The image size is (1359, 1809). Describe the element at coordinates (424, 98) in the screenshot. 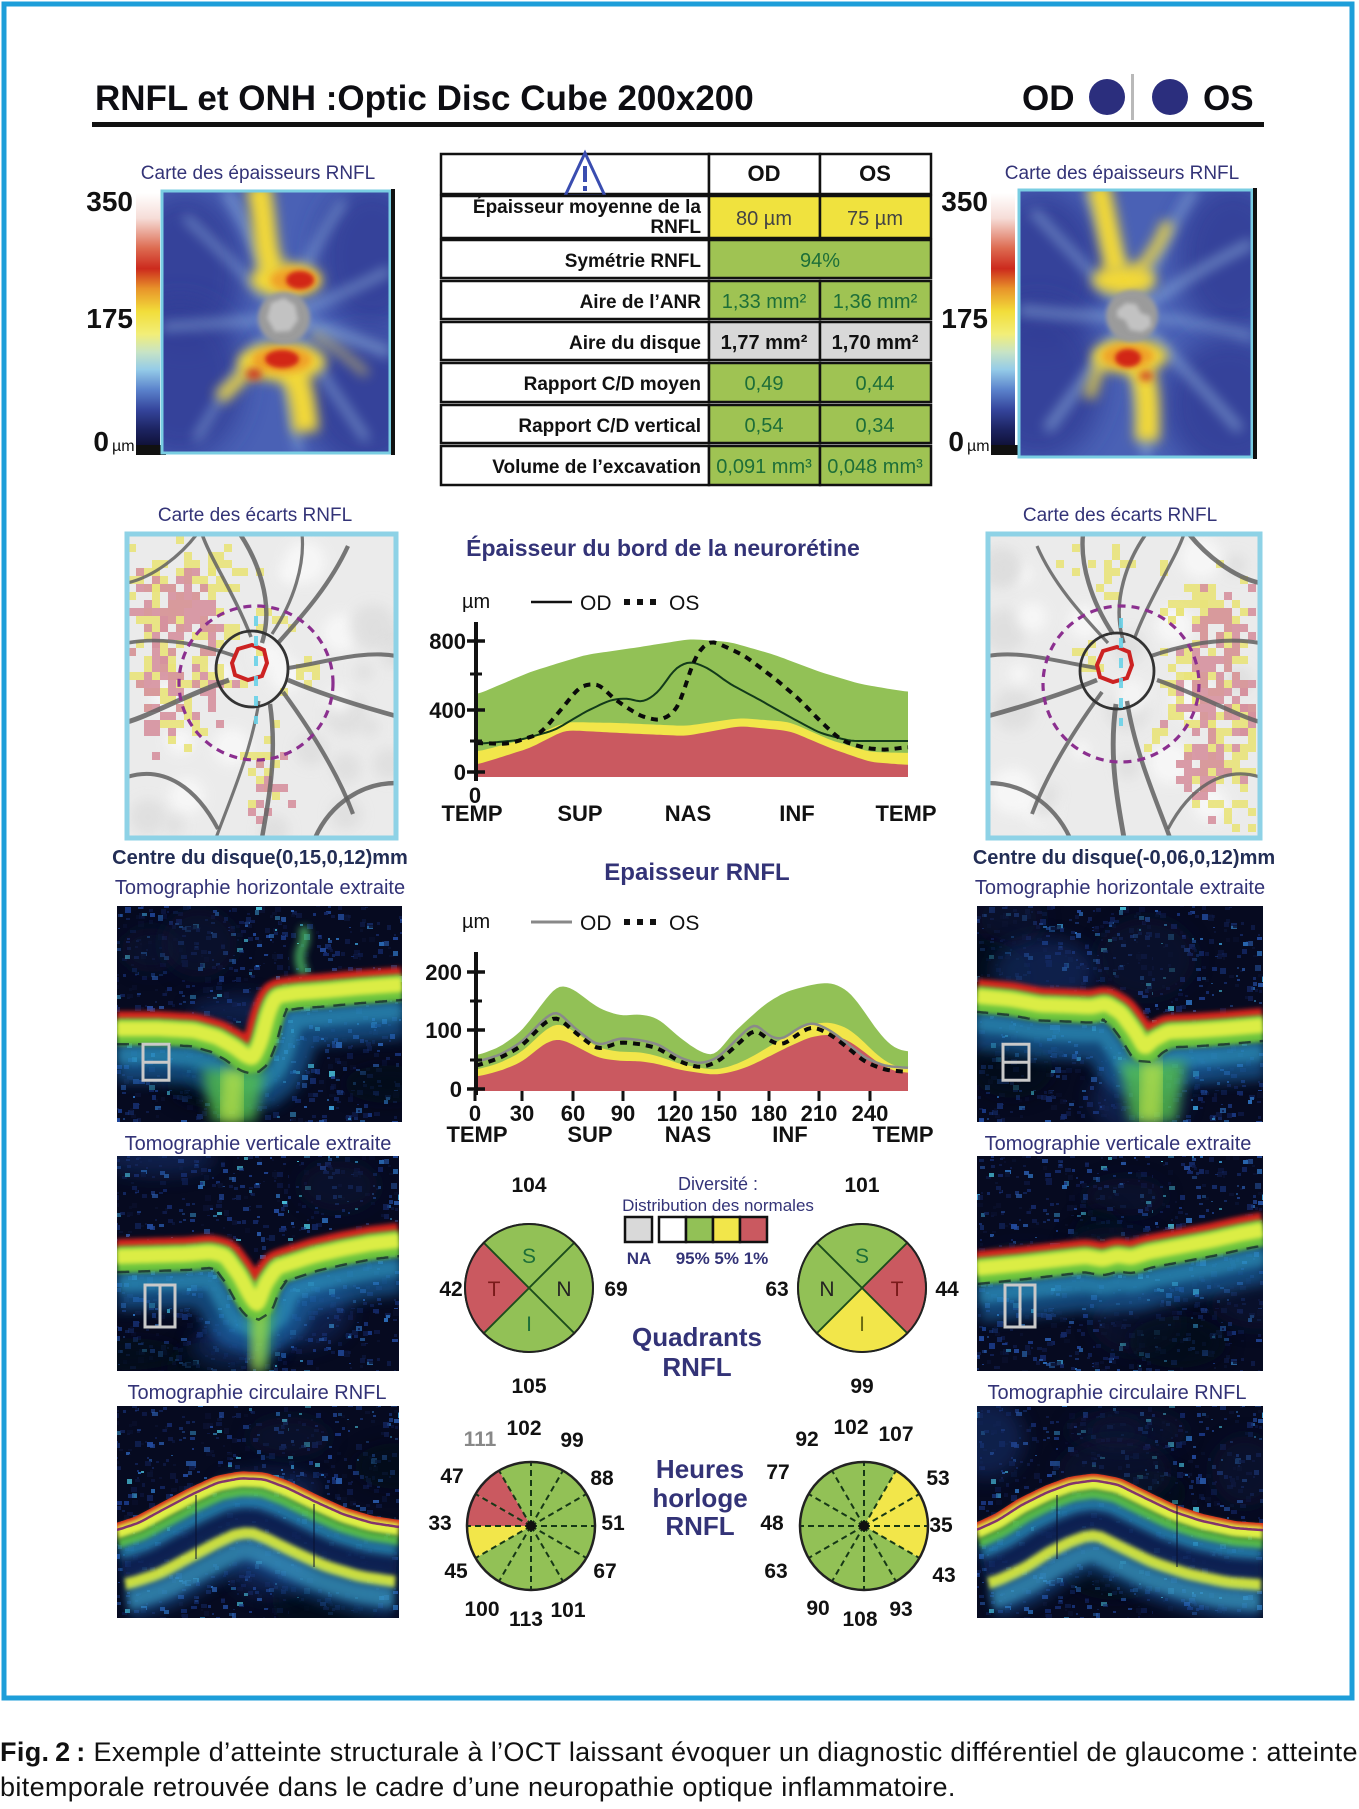

I see `svg-text:RNFL et ONH :Optic Disc Cube 2: RNFL et ONH :Optic Disc Cube 200x200` at that location.